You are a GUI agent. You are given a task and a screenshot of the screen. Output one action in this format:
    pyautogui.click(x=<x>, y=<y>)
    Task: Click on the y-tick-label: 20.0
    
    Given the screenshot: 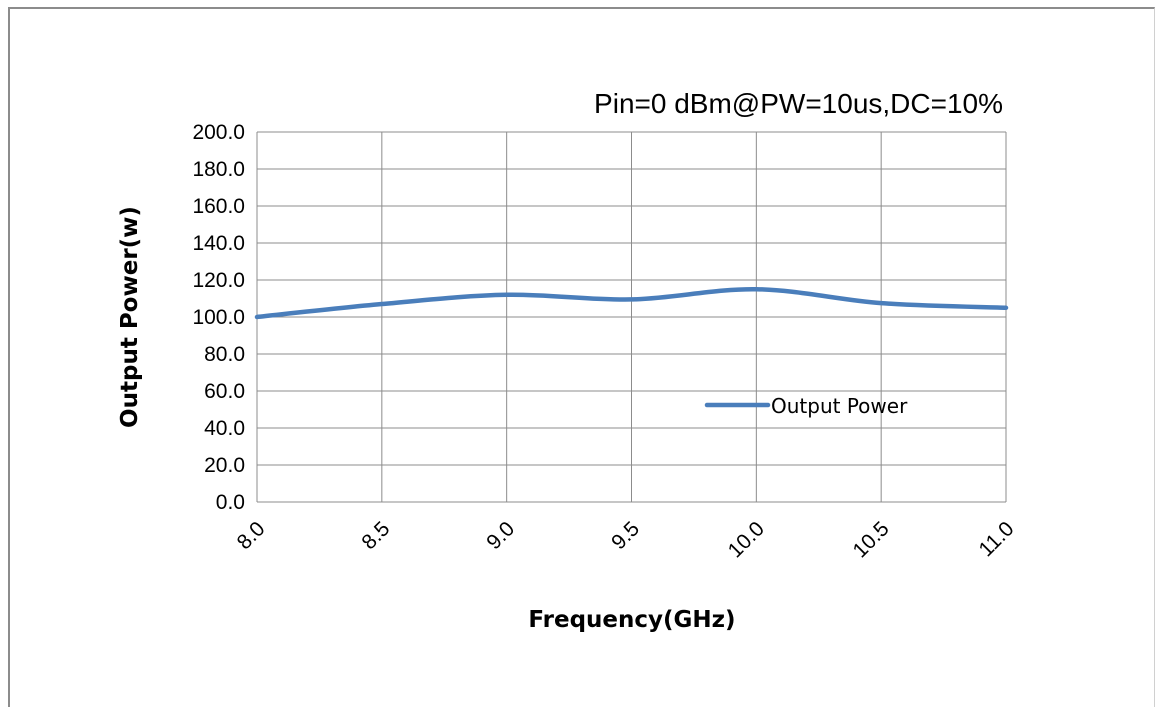 What is the action you would take?
    pyautogui.click(x=224, y=465)
    